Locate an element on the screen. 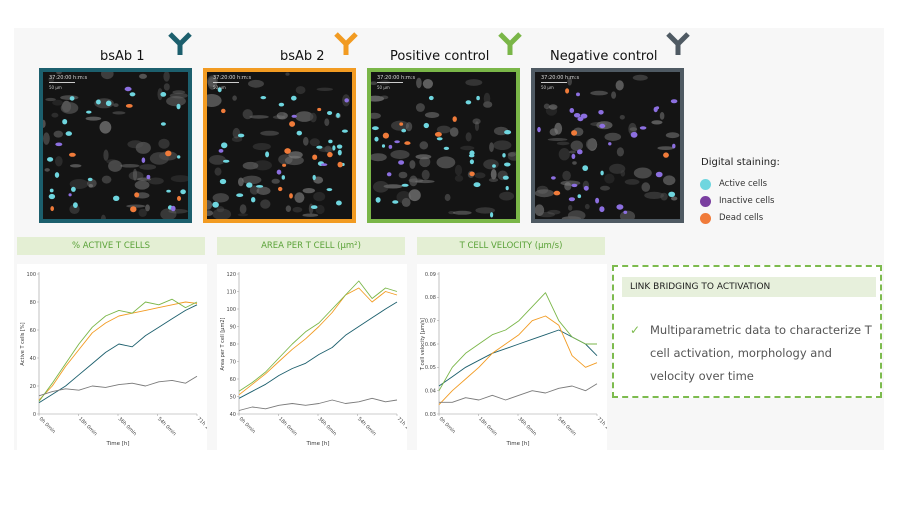 This screenshot has width=900, height=506. chart-background is located at coordinates (312, 357).